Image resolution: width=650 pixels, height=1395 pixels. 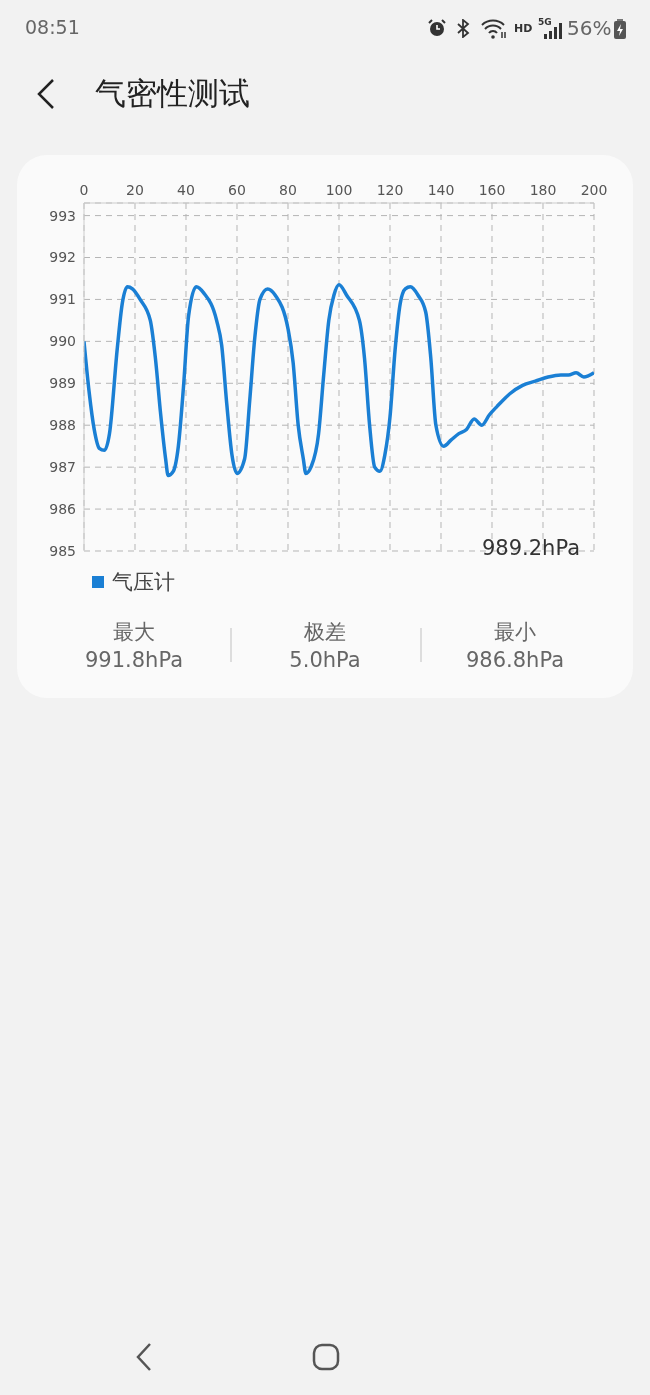 I want to click on text: 最大, so click(x=134, y=632).